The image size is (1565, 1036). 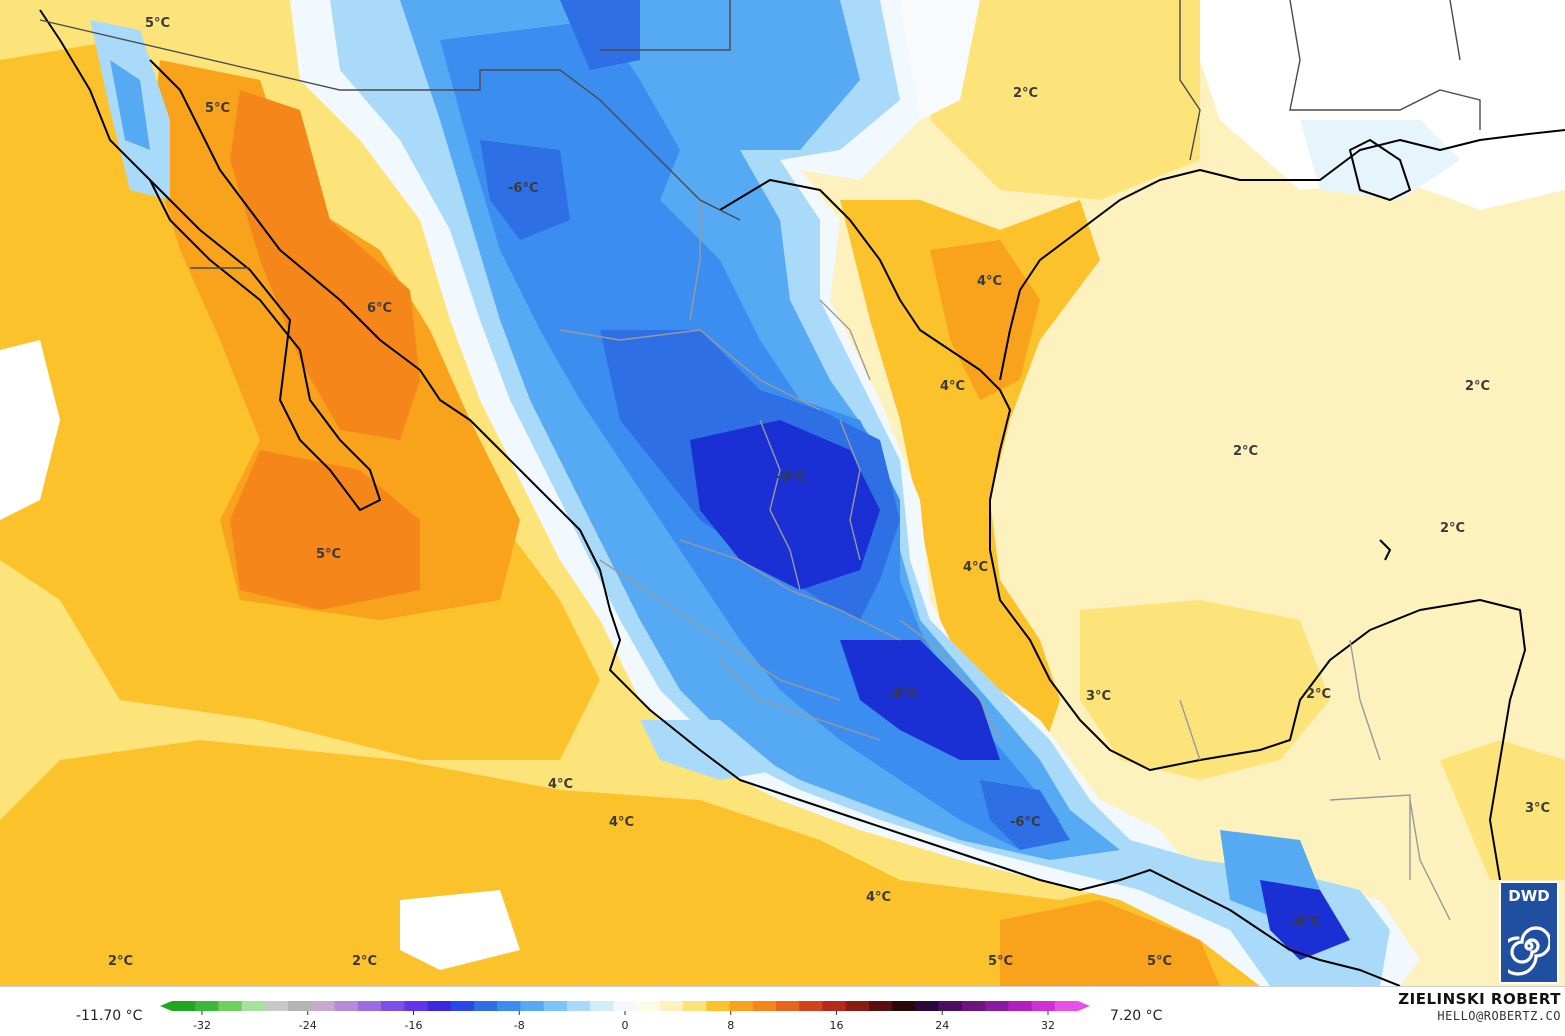 I want to click on temp-label: -9°C, so click(x=791, y=477).